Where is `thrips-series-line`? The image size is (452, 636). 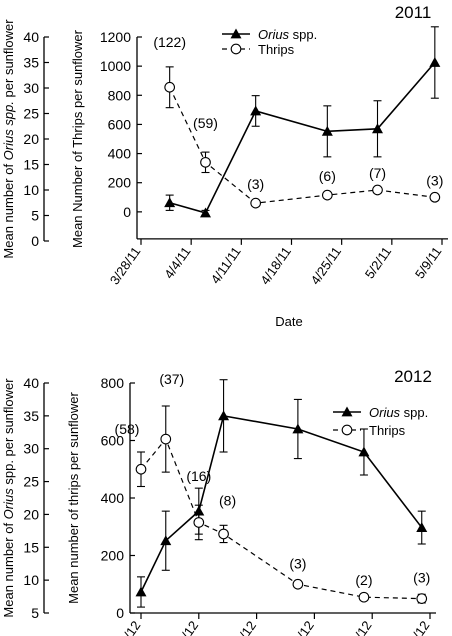
thrips-series-line is located at coordinates (302, 145).